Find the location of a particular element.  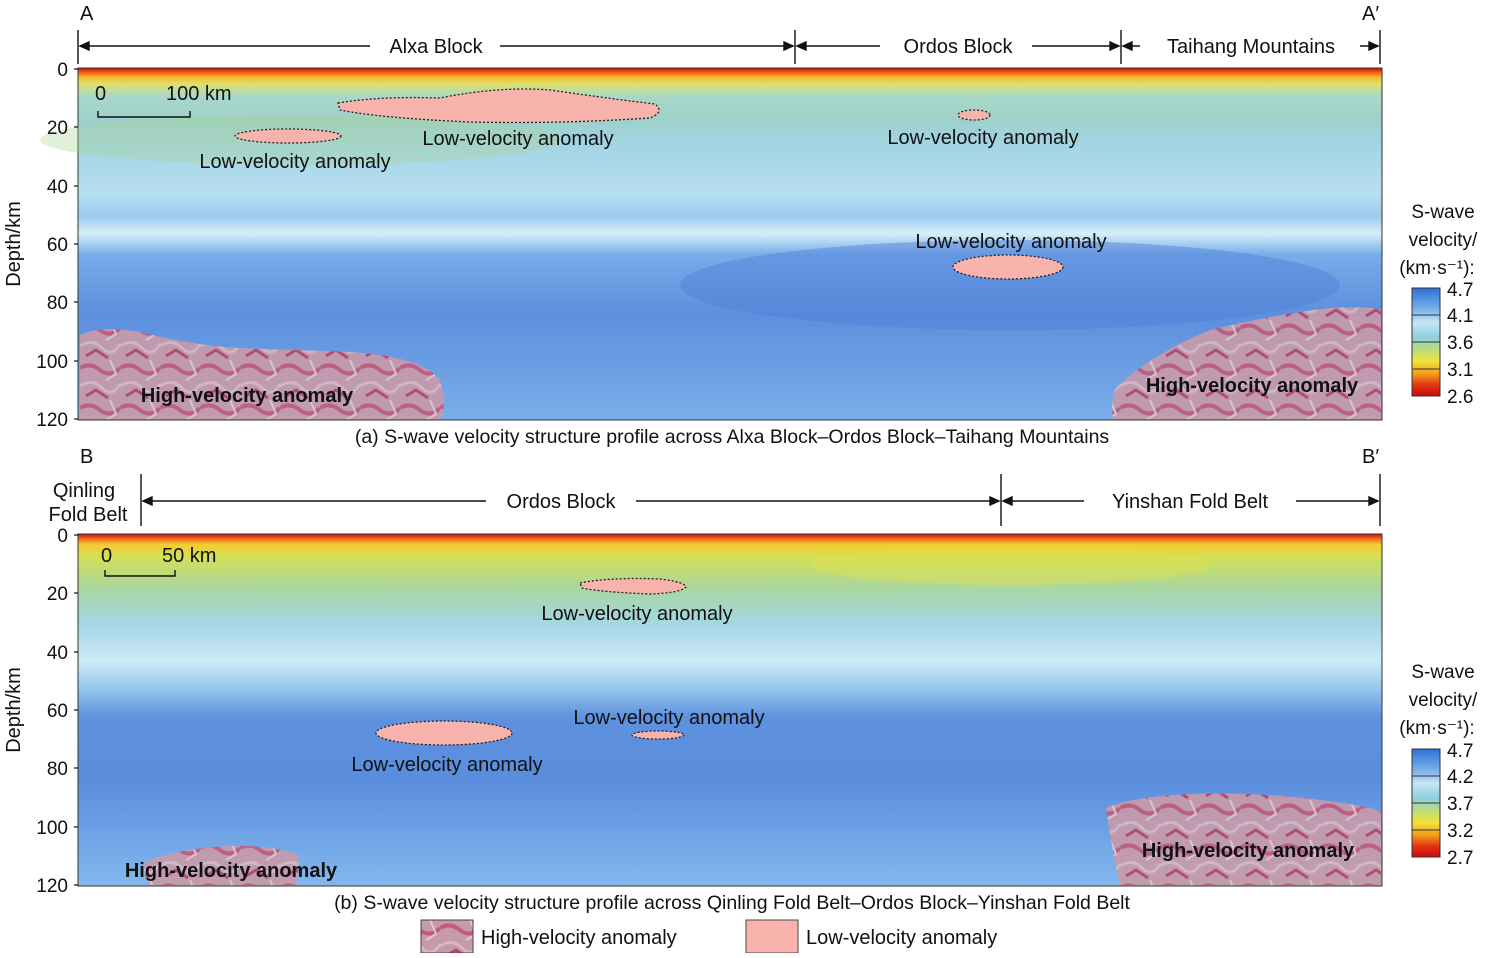

y-tick-b-0: 0 is located at coordinates (62, 536).